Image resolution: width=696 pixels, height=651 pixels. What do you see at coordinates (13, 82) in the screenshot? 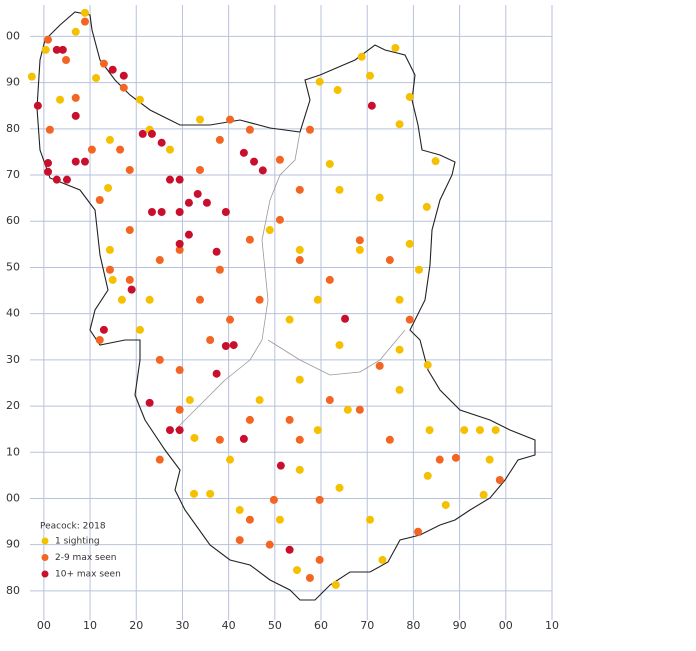
I see `y-tick-label: 90` at bounding box center [13, 82].